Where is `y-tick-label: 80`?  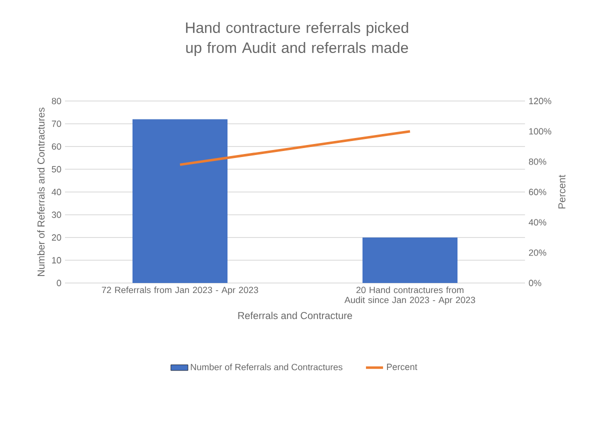
y-tick-label: 80 is located at coordinates (57, 101).